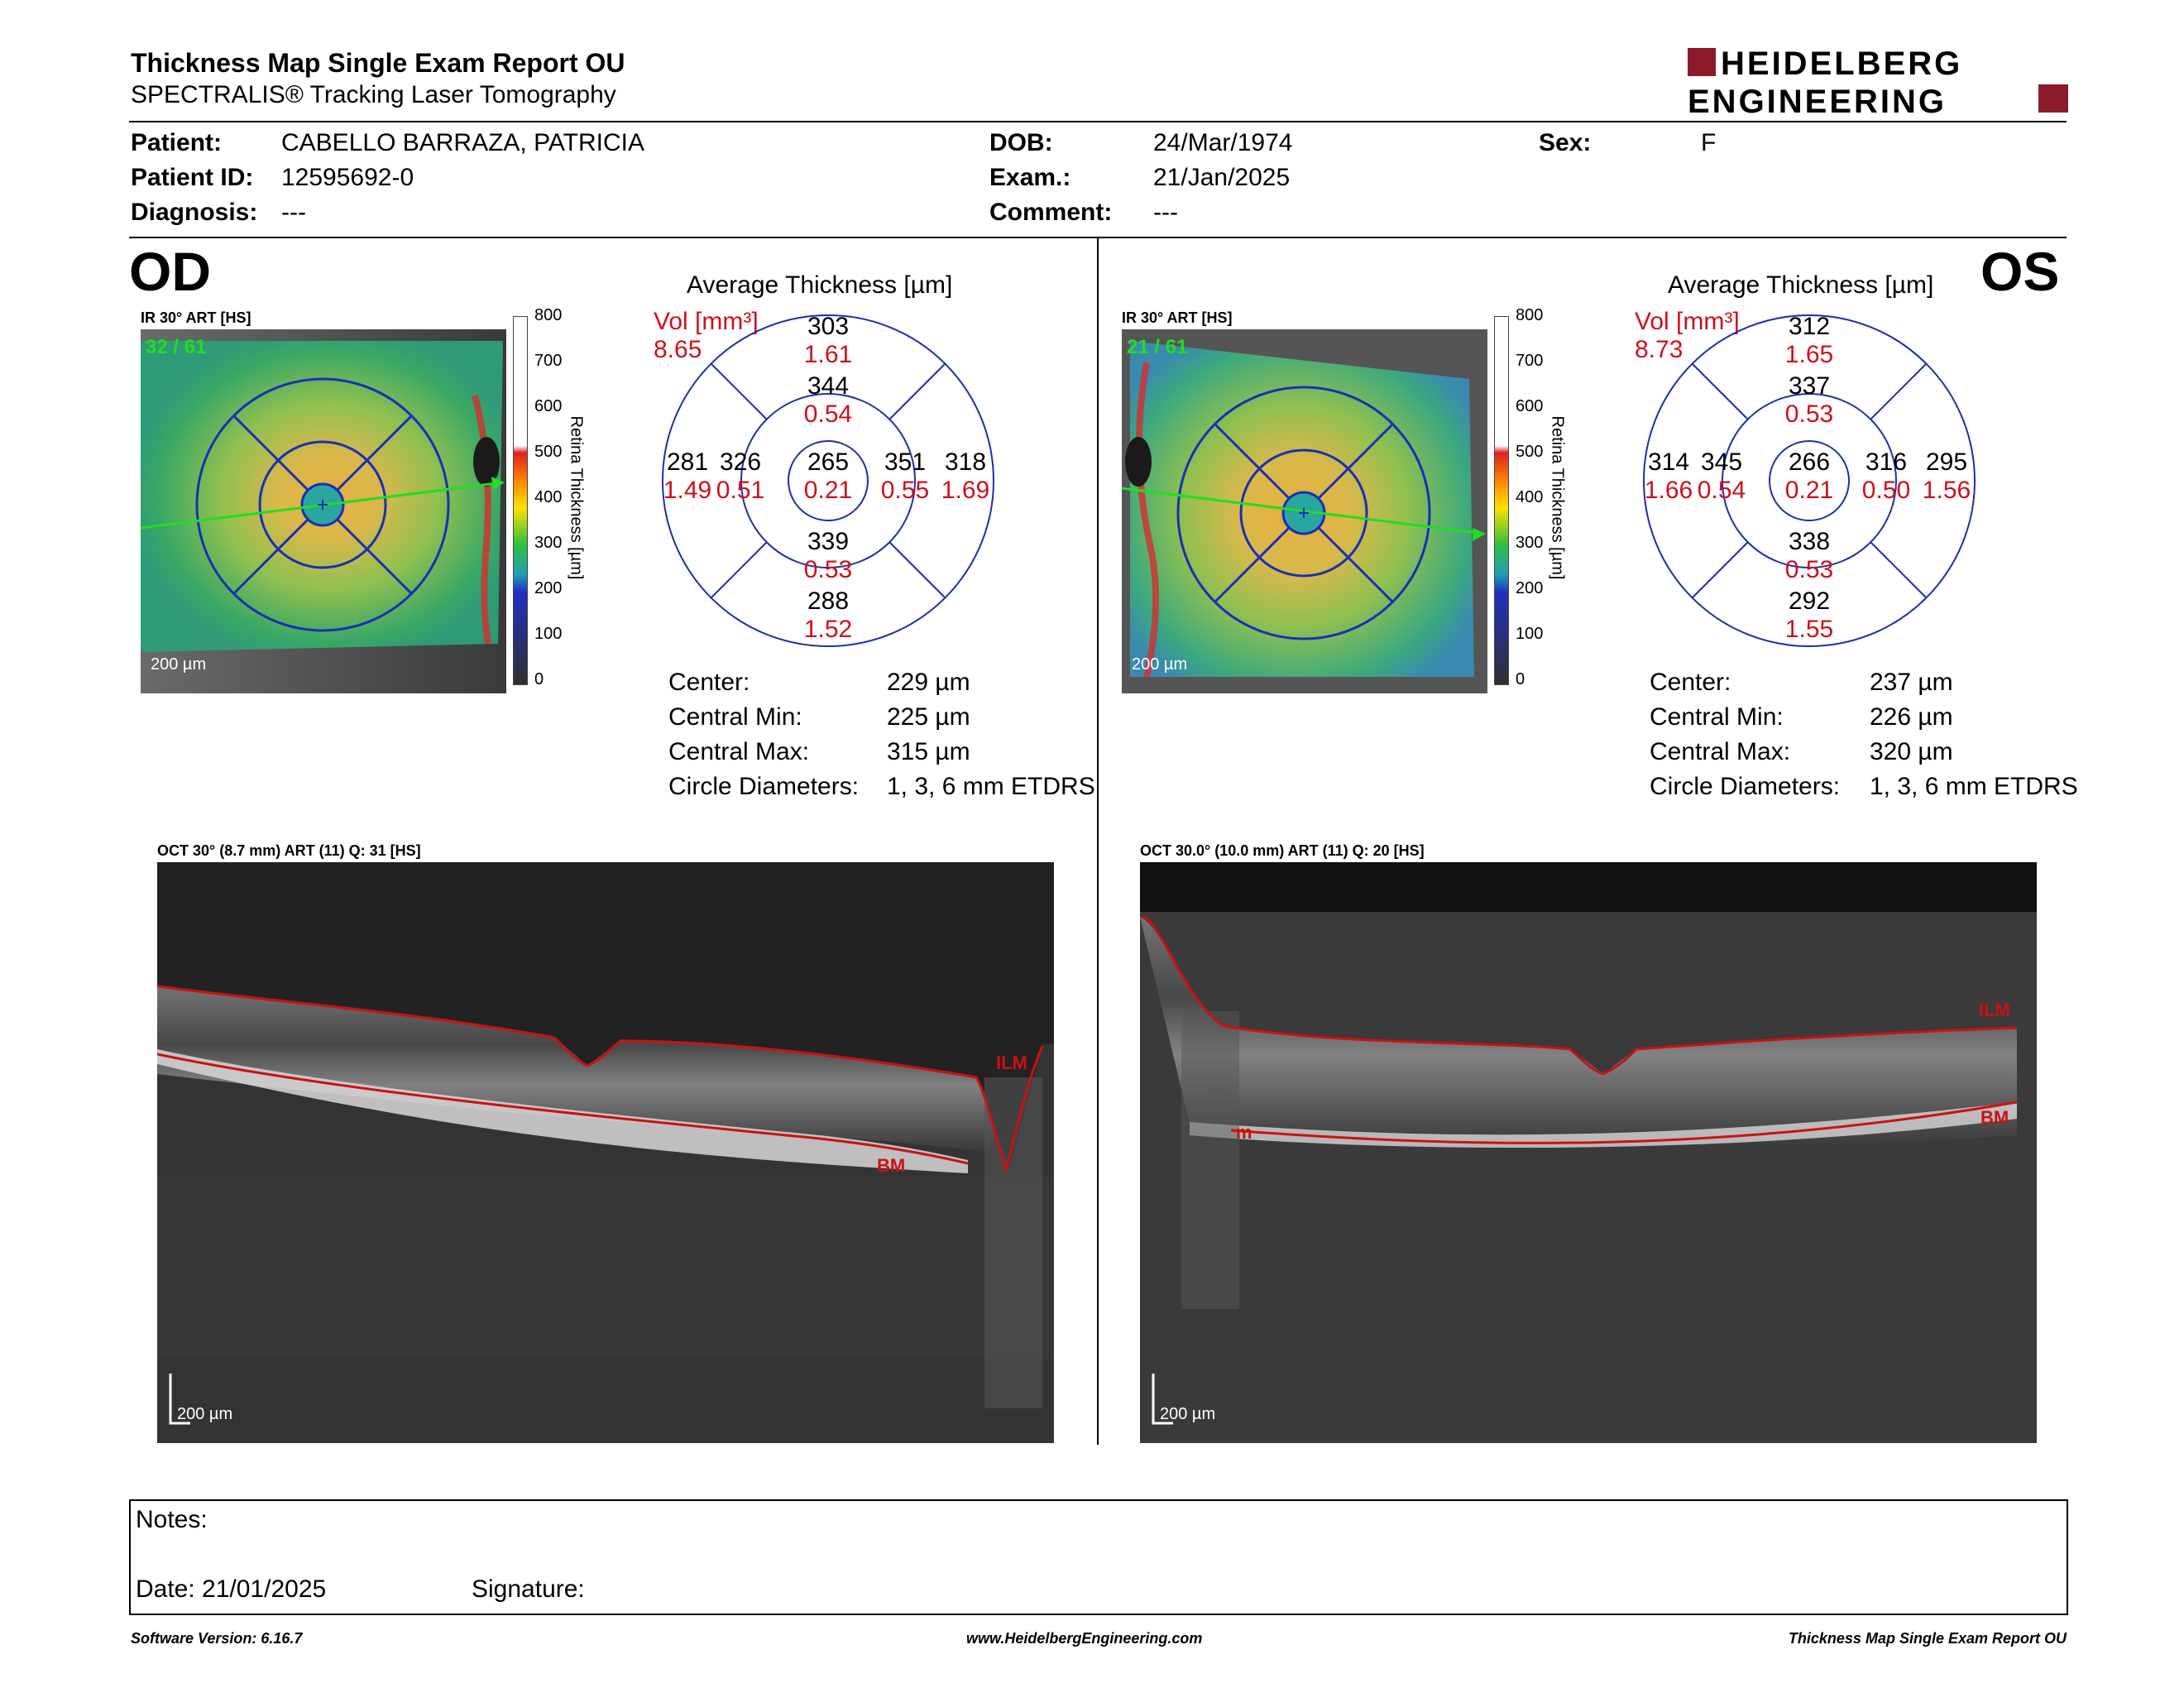  Describe the element at coordinates (678, 349) in the screenshot. I see `od-vol-value: 8.65` at that location.